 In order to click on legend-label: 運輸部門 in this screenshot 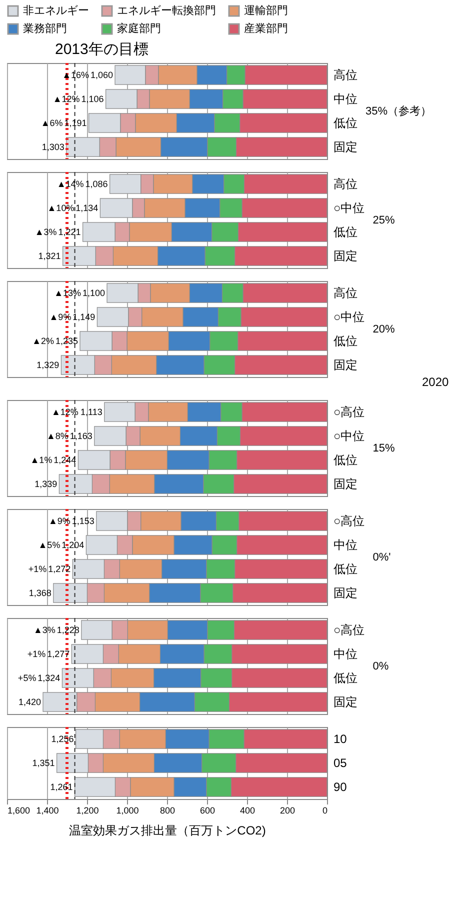, I will do `click(266, 10)`.